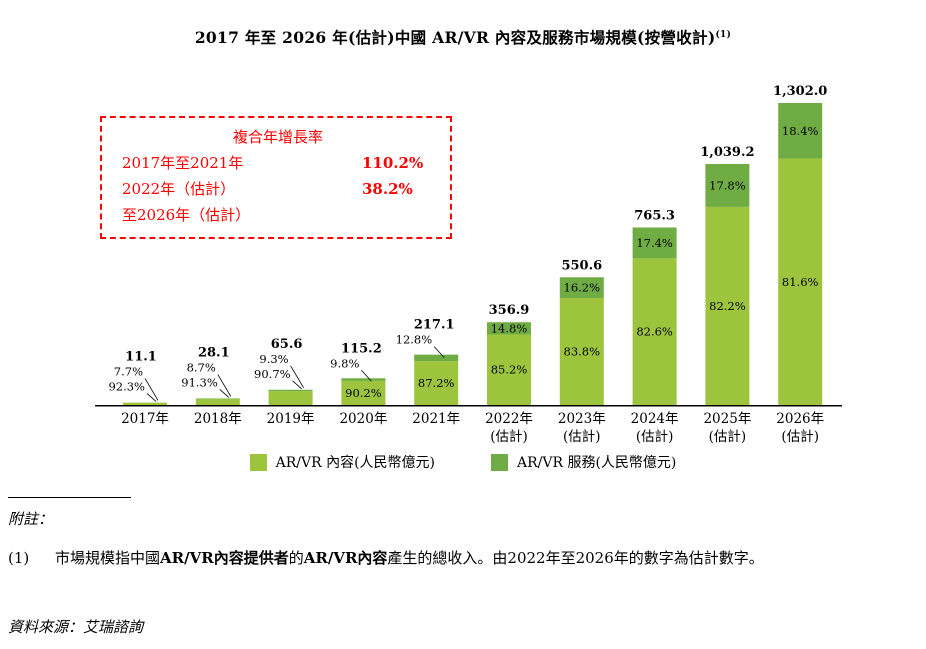 This screenshot has width=926, height=649. Describe the element at coordinates (723, 34) in the screenshot. I see `title-footnote-ref: (1)` at that location.